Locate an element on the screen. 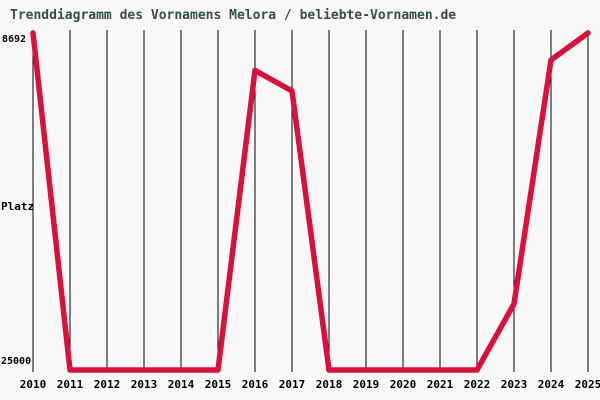 Image resolution: width=600 pixels, height=400 pixels. y-axis-title: Platz is located at coordinates (18, 206).